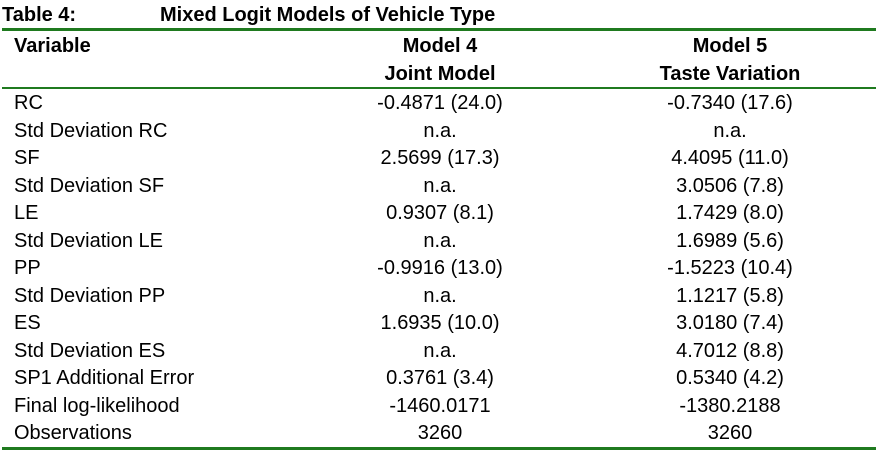 Image resolution: width=886 pixels, height=454 pixels. What do you see at coordinates (440, 405) in the screenshot?
I see `cell: -1460.0171` at bounding box center [440, 405].